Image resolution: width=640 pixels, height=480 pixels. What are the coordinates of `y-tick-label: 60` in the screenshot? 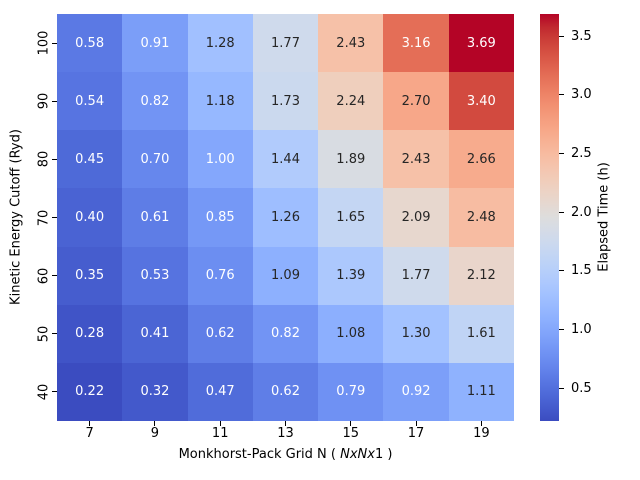 It's located at (44, 275).